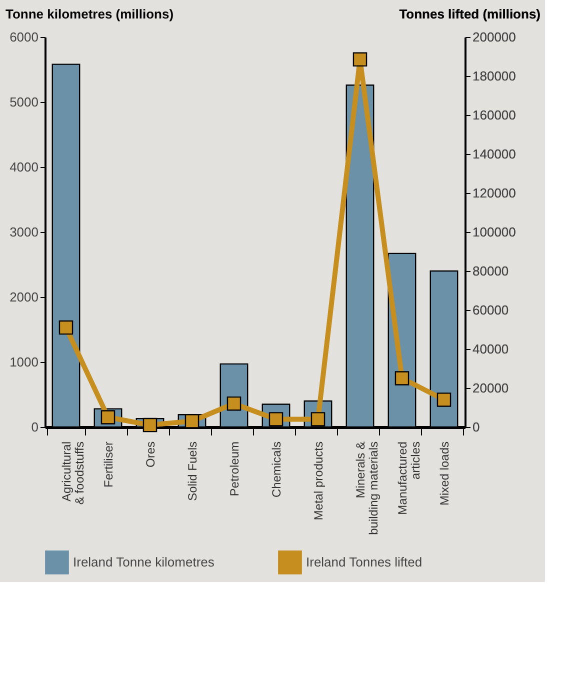 The height and width of the screenshot is (680, 563). What do you see at coordinates (193, 471) in the screenshot?
I see `x-tick-label: Solid Fuels` at bounding box center [193, 471].